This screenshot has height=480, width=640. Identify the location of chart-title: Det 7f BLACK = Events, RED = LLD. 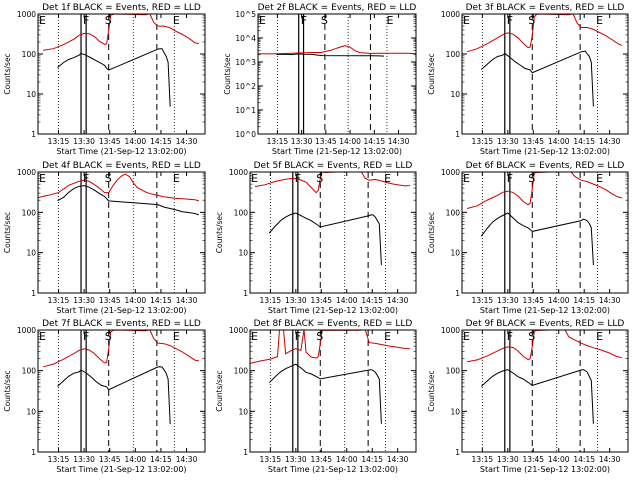
(121, 324).